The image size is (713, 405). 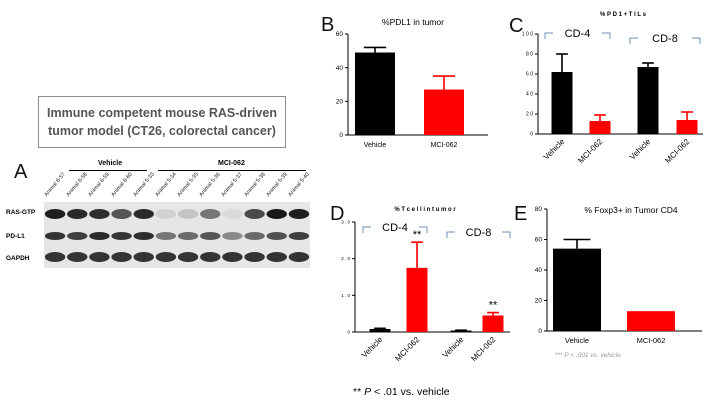 I want to click on y-tick-label: 1 0 0, so click(x=527, y=35).